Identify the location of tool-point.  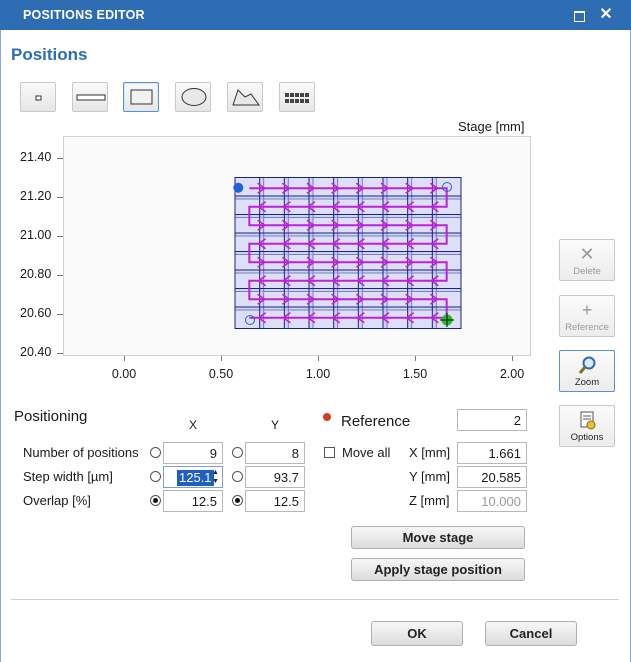
(38, 97).